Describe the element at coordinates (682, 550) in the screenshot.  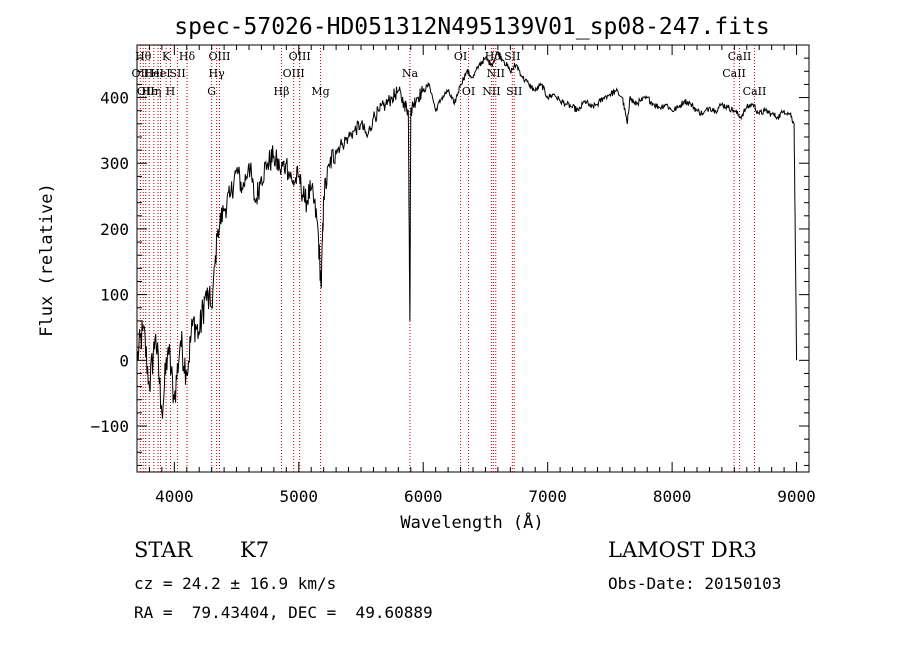
I see `survey-name: LAMOST DR3` at that location.